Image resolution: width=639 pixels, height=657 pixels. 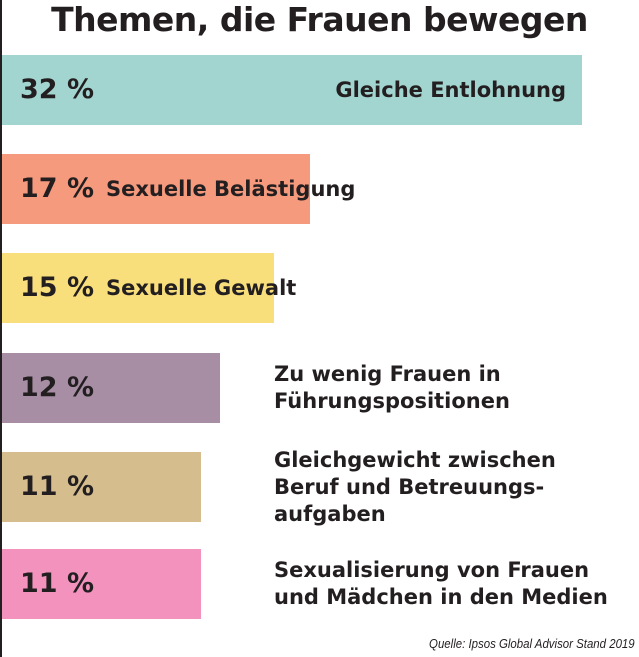 What do you see at coordinates (392, 401) in the screenshot?
I see `category-label-line: Führungspositionen` at bounding box center [392, 401].